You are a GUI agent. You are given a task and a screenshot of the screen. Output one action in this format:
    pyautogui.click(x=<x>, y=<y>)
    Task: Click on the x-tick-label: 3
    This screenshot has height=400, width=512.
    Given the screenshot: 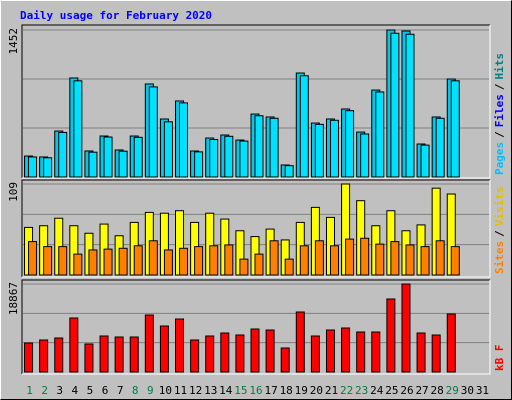 What is the action you would take?
    pyautogui.click(x=59, y=390)
    